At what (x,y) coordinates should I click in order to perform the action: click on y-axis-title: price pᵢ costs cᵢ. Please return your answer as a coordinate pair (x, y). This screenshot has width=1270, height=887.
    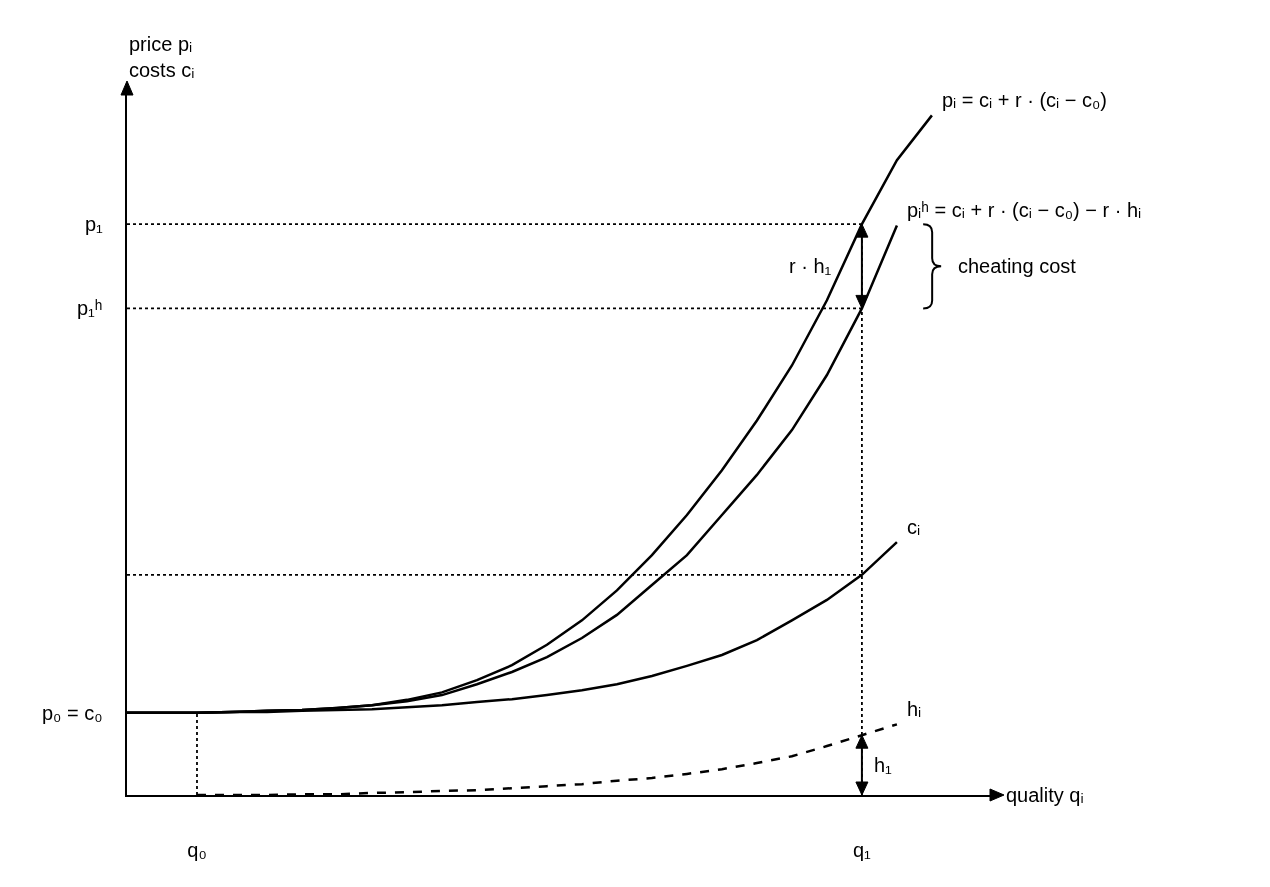
    Looking at the image, I should click on (162, 57).